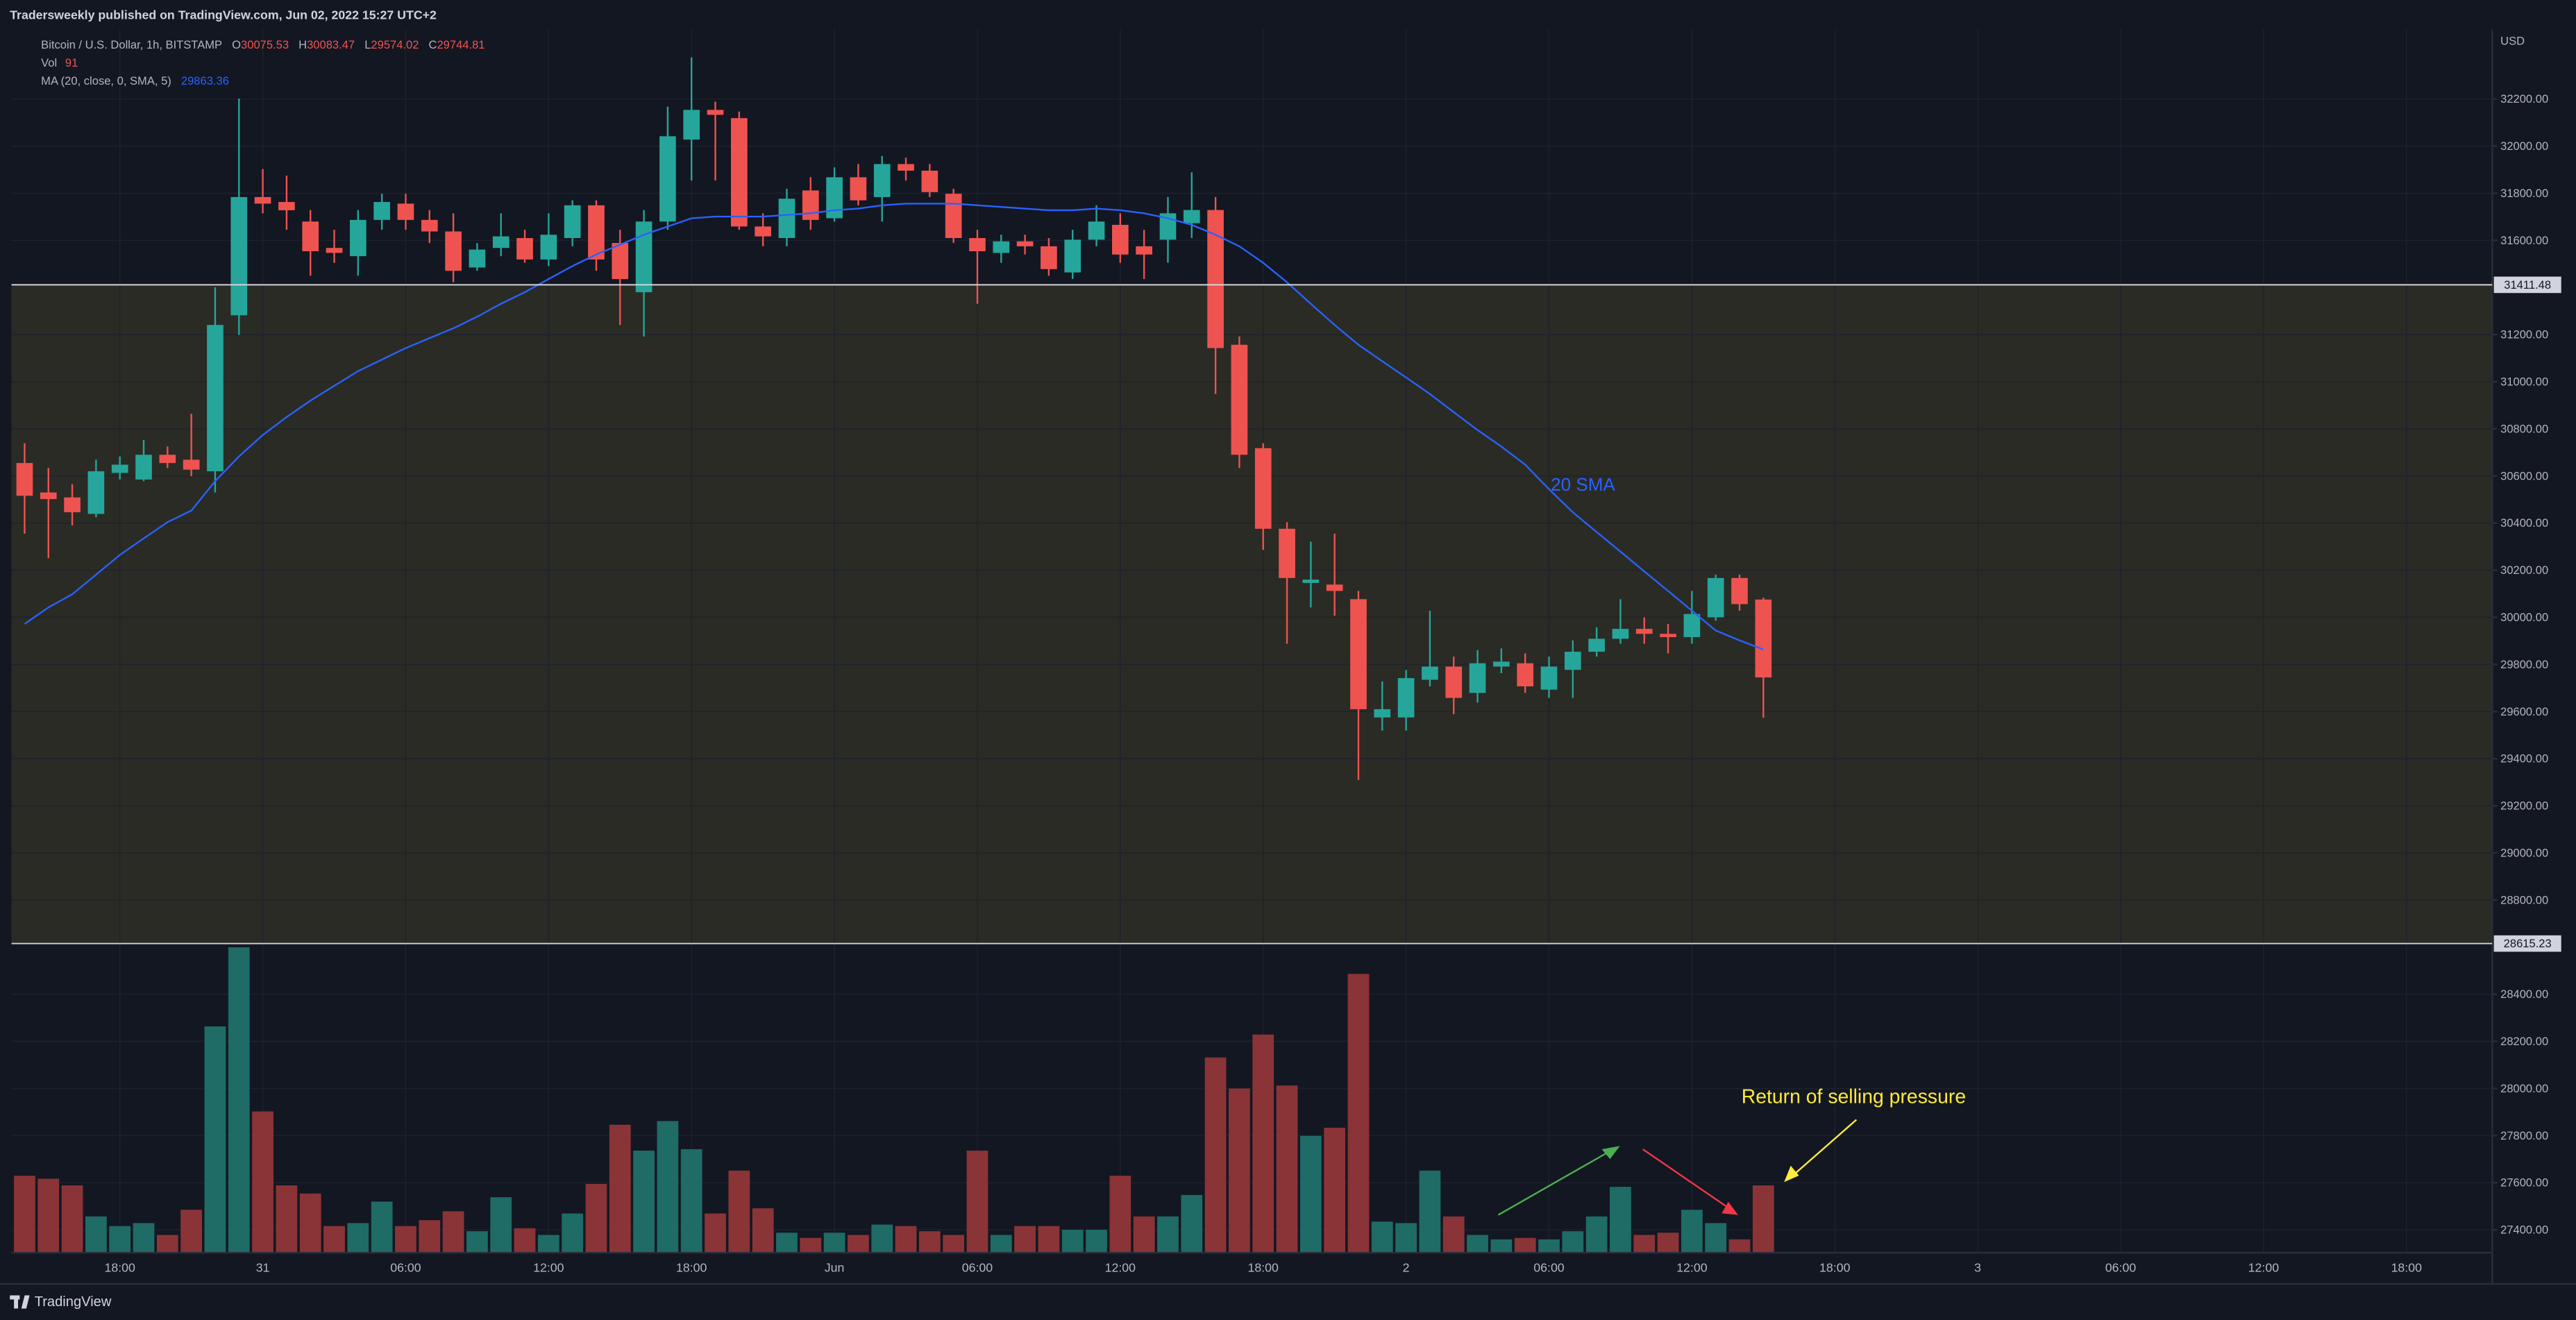 This screenshot has width=2576, height=1320. What do you see at coordinates (835, 1267) in the screenshot?
I see `x-tick-label: Jun` at bounding box center [835, 1267].